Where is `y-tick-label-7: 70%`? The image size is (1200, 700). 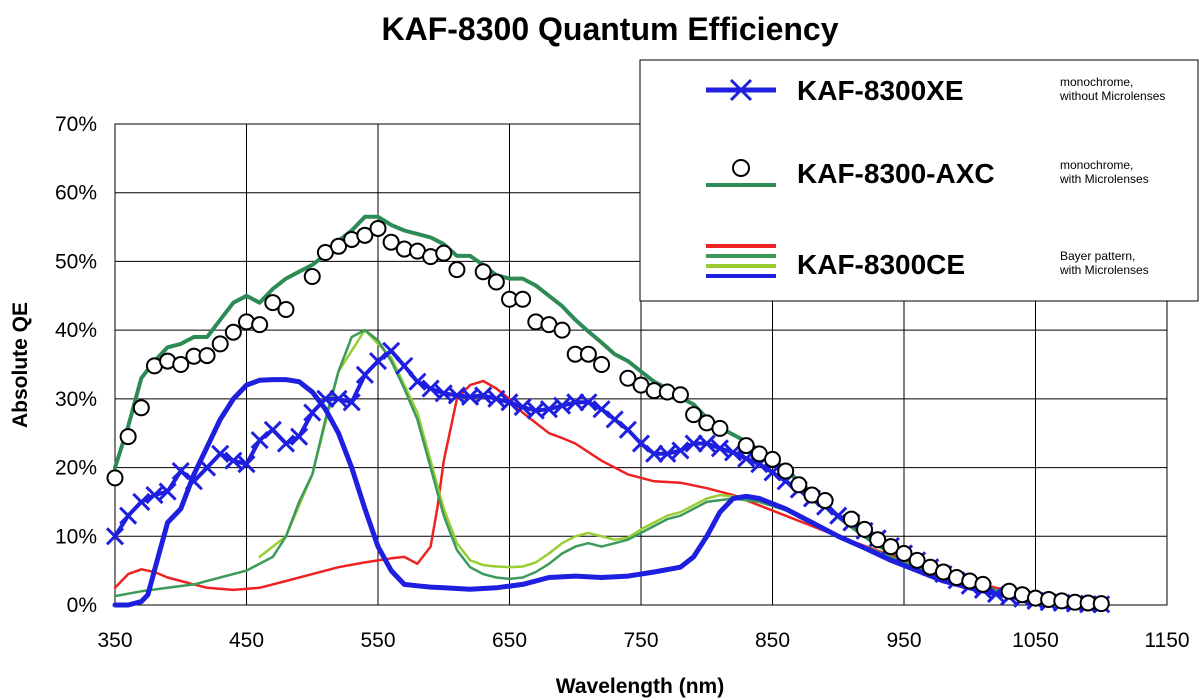
y-tick-label-7: 70% is located at coordinates (76, 124).